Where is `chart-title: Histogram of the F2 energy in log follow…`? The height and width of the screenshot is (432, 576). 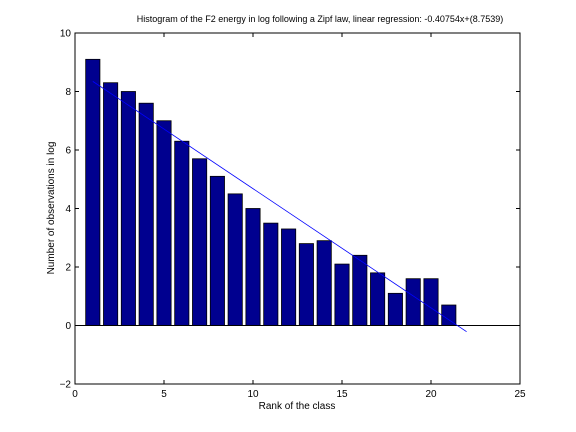 chart-title: Histogram of the F2 energy in log follow… is located at coordinates (320, 19).